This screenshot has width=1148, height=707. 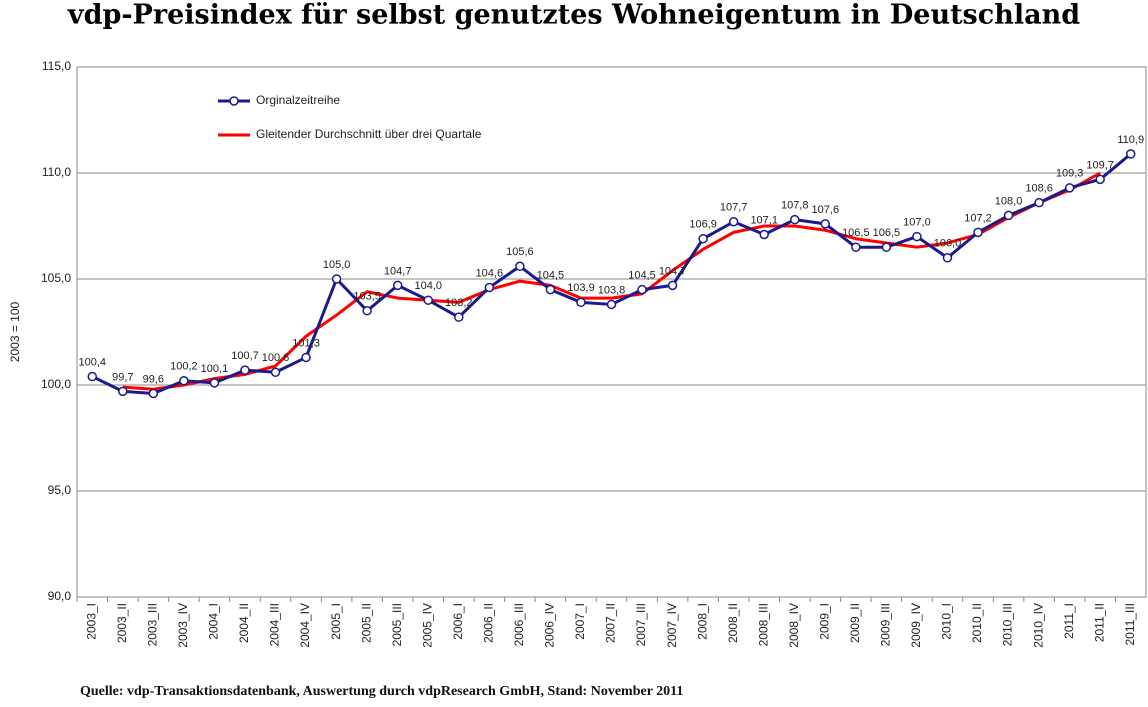 I want to click on x-tick-label: 2003_IV, so click(x=183, y=625).